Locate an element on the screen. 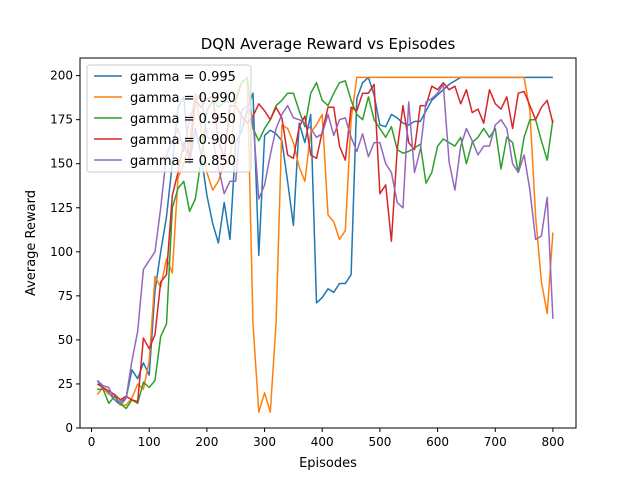 The image size is (640, 480). y-tick-label: 100 is located at coordinates (61, 252).